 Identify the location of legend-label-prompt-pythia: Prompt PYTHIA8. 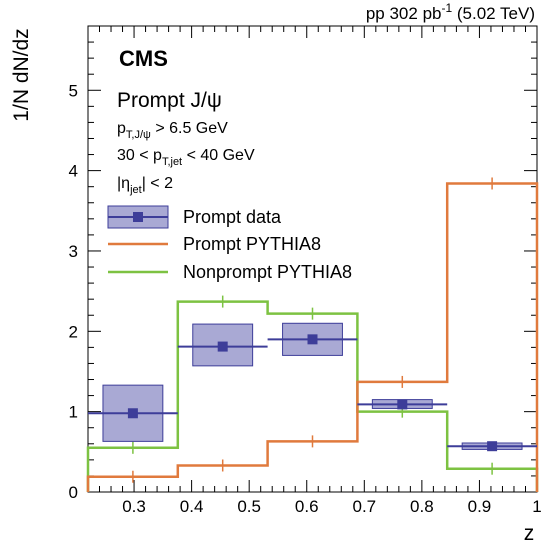
(252, 244).